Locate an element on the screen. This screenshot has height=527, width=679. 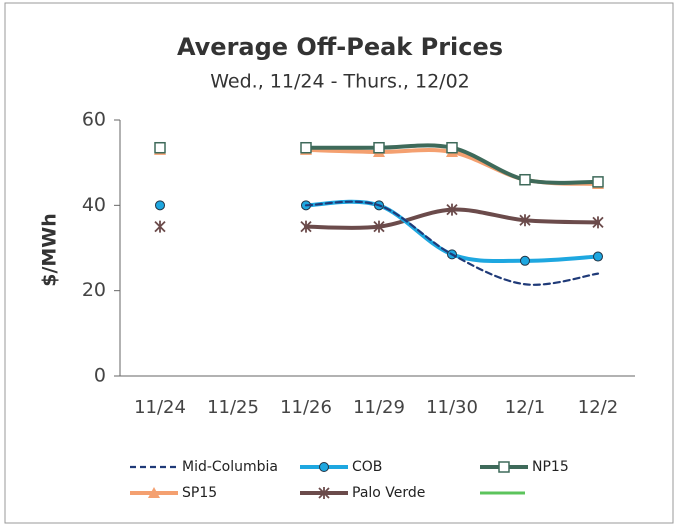
x-tick-label: 11/24 is located at coordinates (160, 407).